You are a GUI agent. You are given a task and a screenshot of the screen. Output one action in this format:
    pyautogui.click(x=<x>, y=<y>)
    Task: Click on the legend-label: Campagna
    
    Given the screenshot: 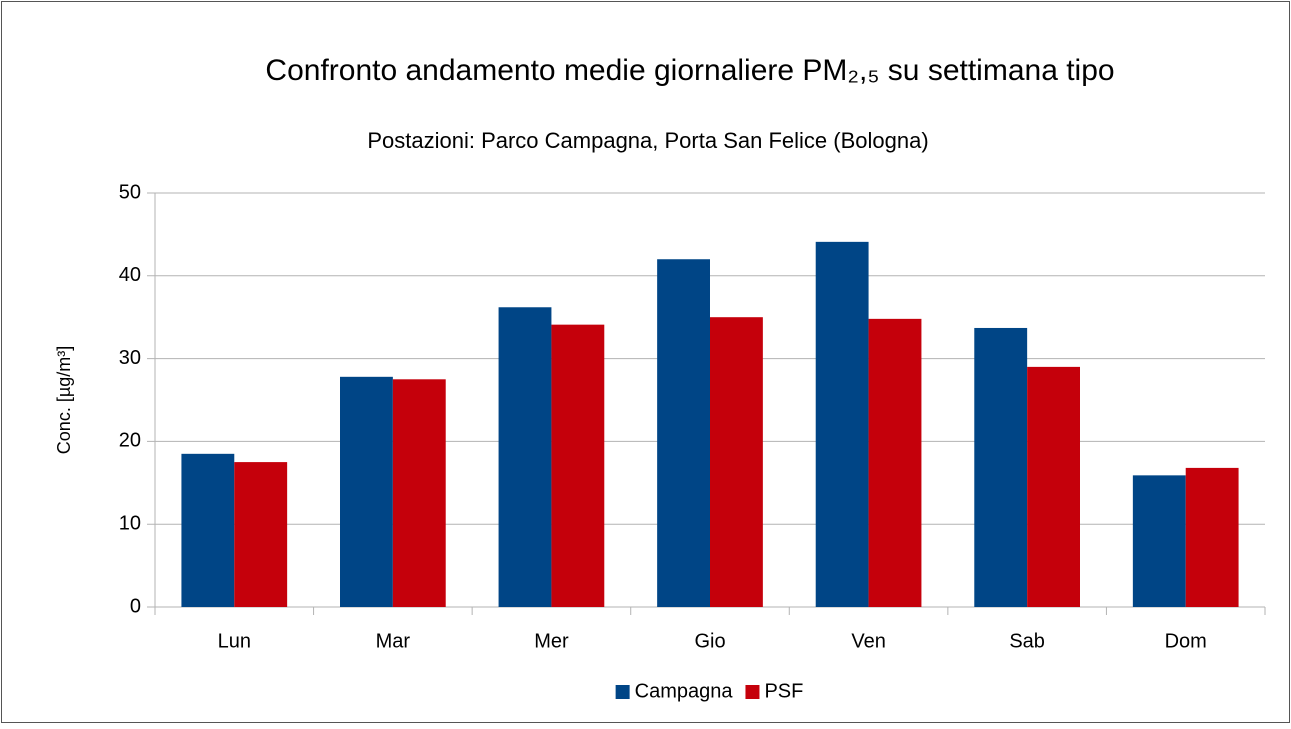 What is the action you would take?
    pyautogui.click(x=684, y=691)
    